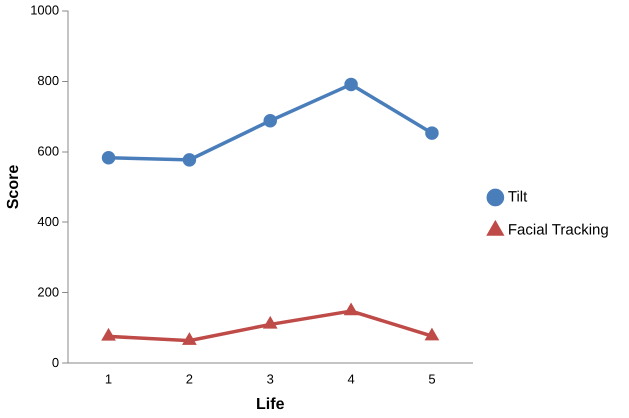 The height and width of the screenshot is (418, 629). I want to click on x-tick-label: 4, so click(351, 379).